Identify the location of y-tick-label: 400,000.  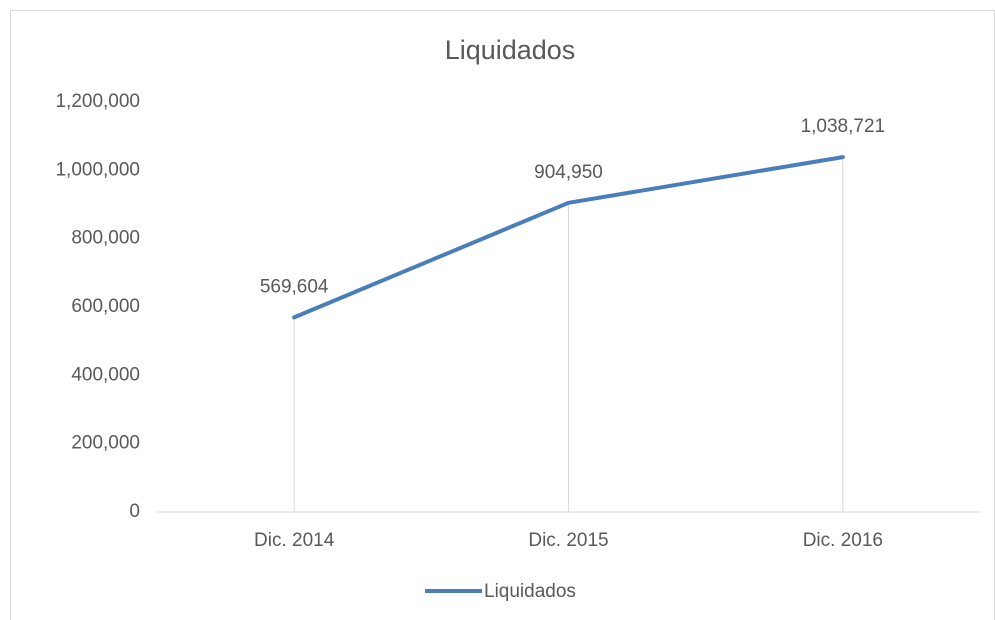
(105, 374).